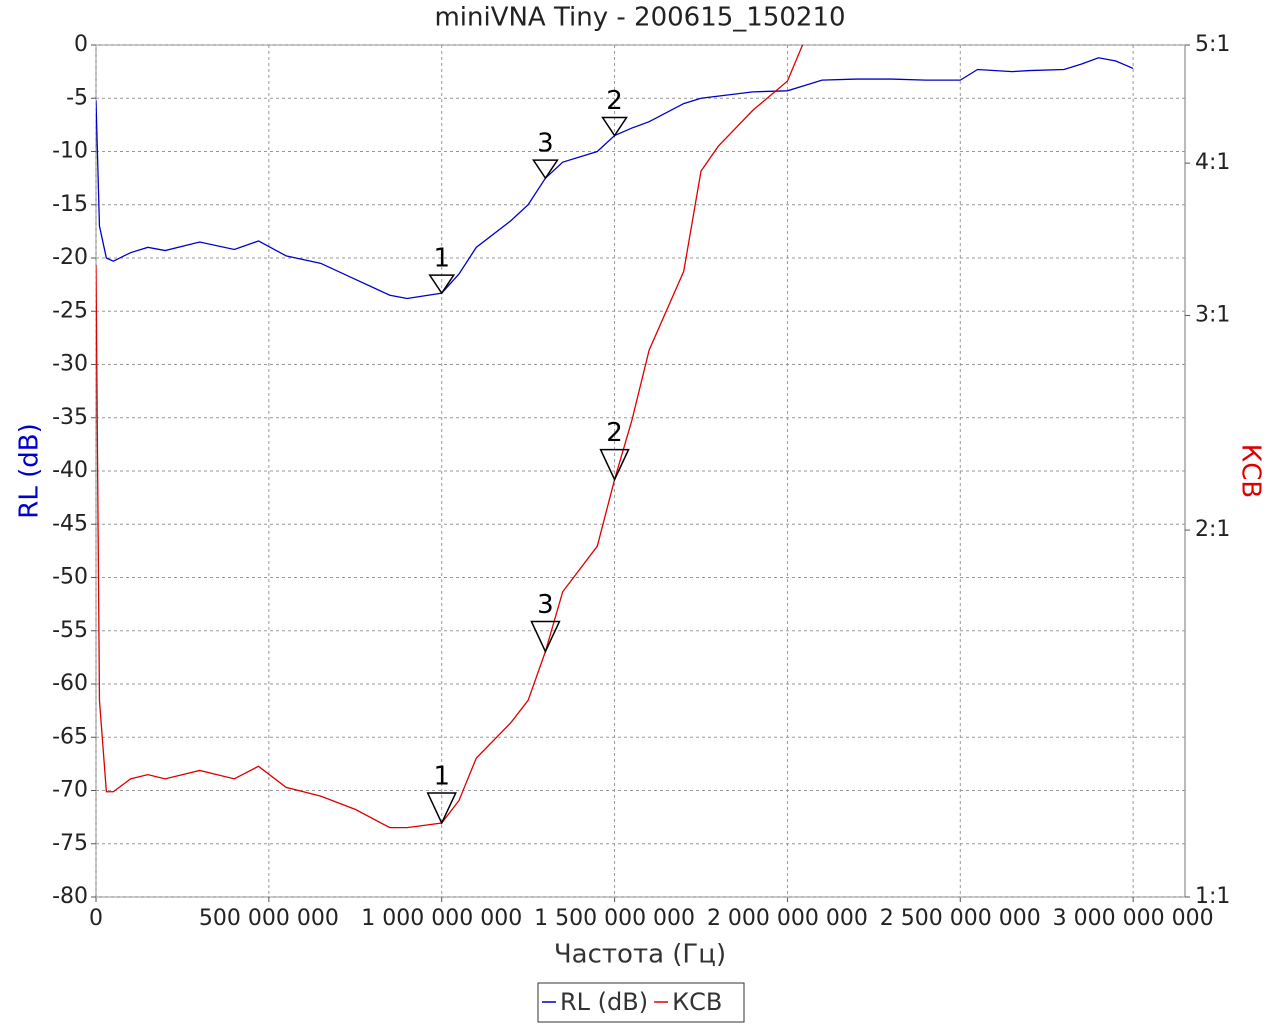 Image resolution: width=1280 pixels, height=1024 pixels. I want to click on y2-tick-label: 2:1, so click(1212, 529).